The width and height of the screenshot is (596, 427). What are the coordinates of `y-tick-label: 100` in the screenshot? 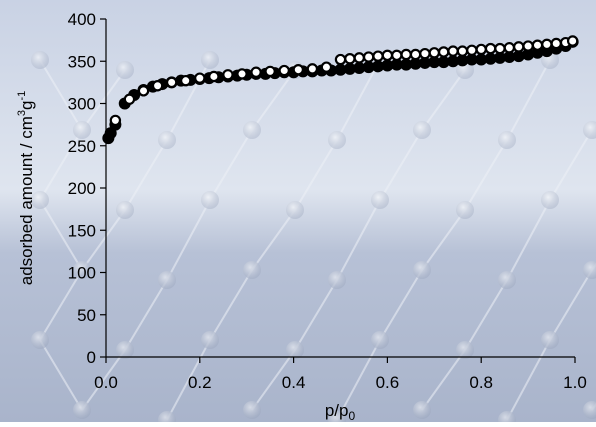 It's located at (82, 273).